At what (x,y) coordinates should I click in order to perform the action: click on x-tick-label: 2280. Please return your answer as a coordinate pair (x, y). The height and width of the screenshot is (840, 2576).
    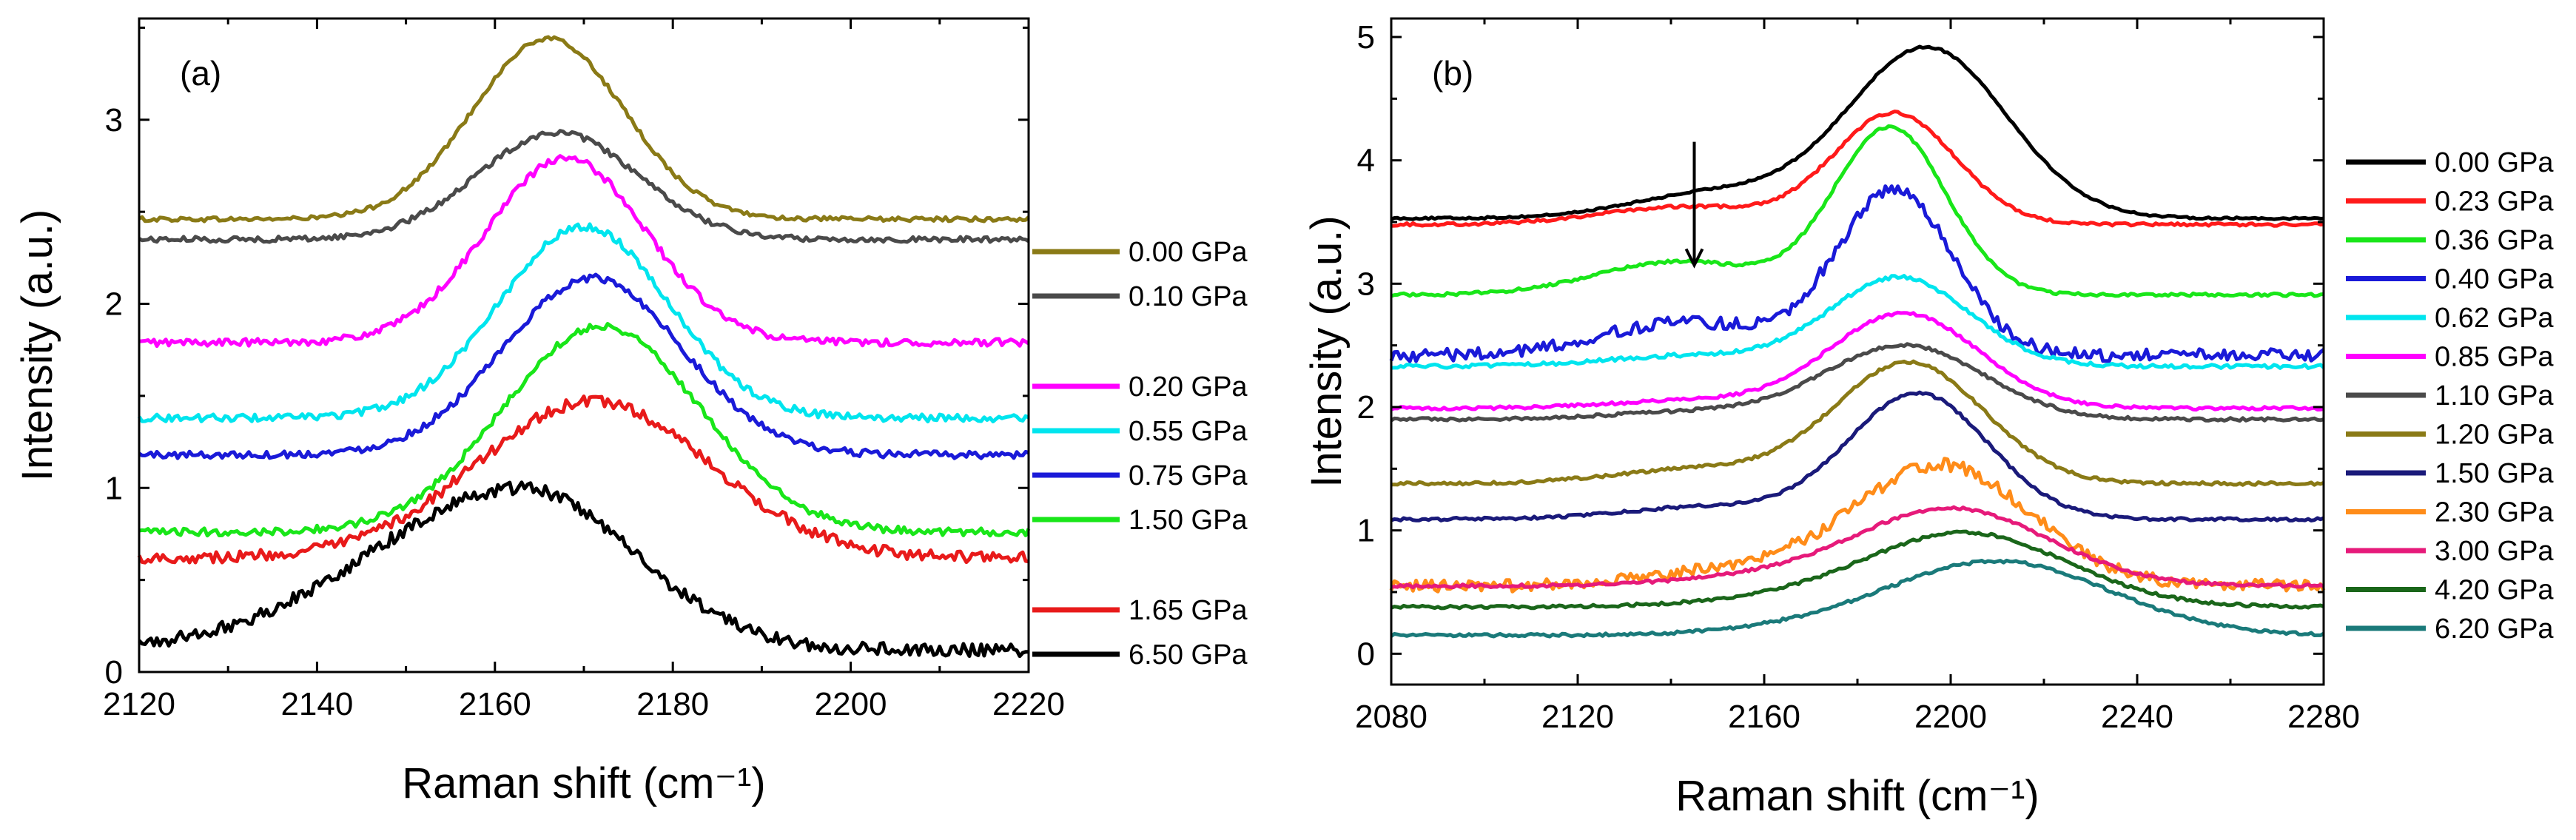
    Looking at the image, I should click on (2323, 717).